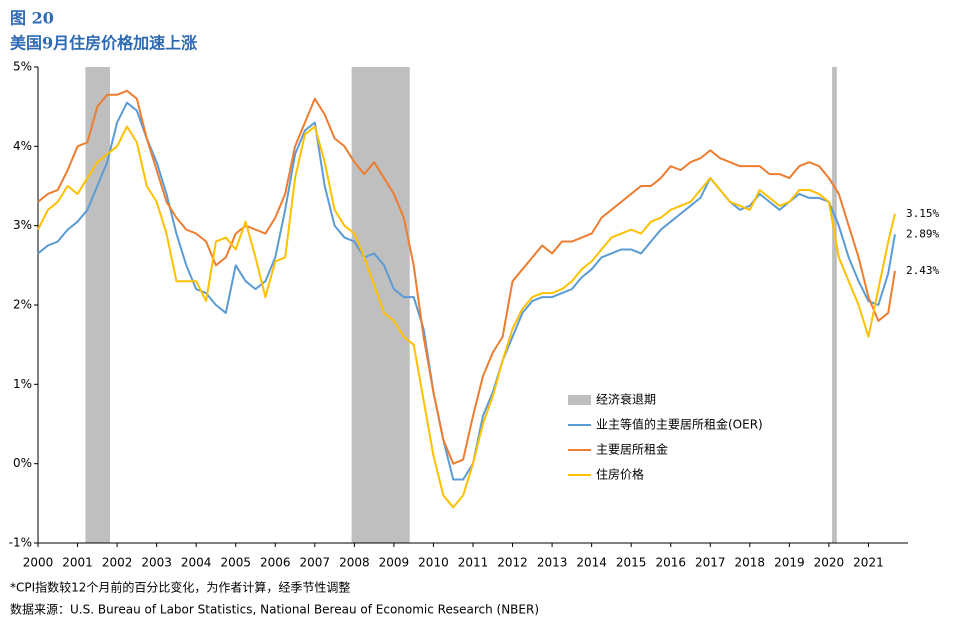  What do you see at coordinates (20, 543) in the screenshot?
I see `y-tick-label: -1%` at bounding box center [20, 543].